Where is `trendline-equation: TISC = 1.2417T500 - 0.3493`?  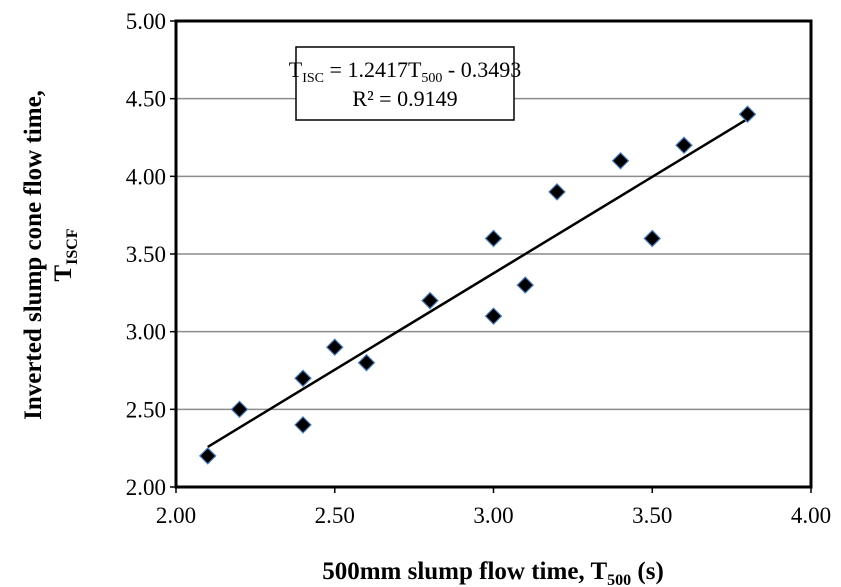
trendline-equation: TISC = 1.2417T500 - 0.3493 is located at coordinates (405, 71).